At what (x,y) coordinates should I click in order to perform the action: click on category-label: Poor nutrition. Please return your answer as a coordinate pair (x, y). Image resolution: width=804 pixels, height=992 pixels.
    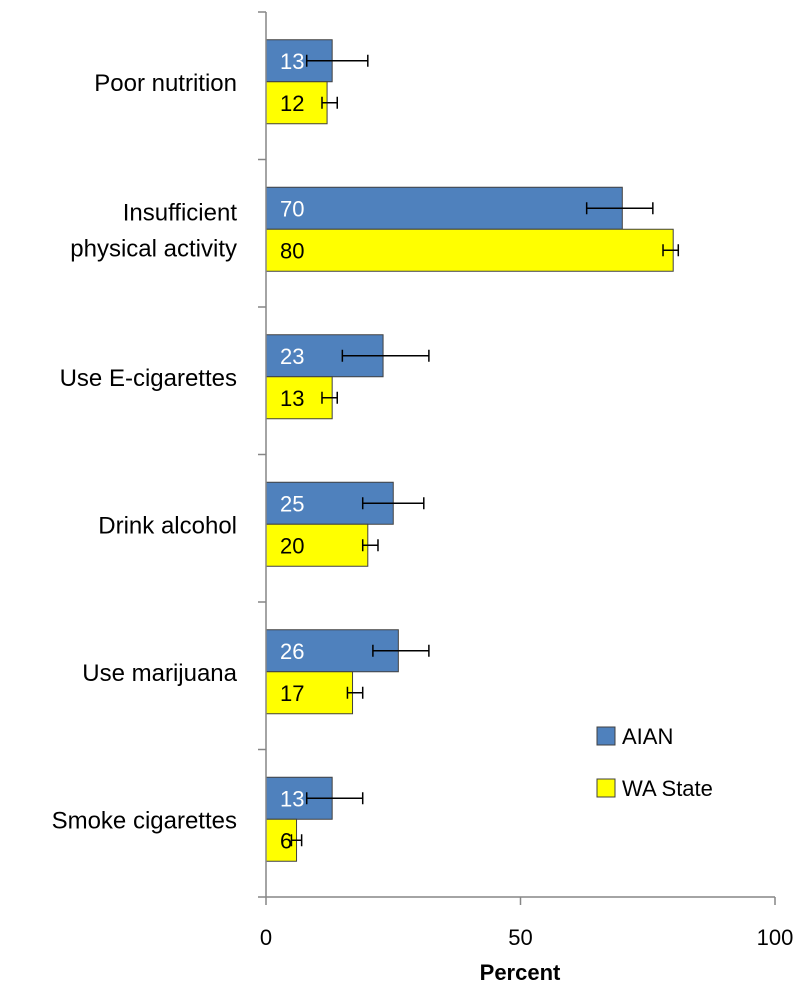
    Looking at the image, I should click on (165, 83).